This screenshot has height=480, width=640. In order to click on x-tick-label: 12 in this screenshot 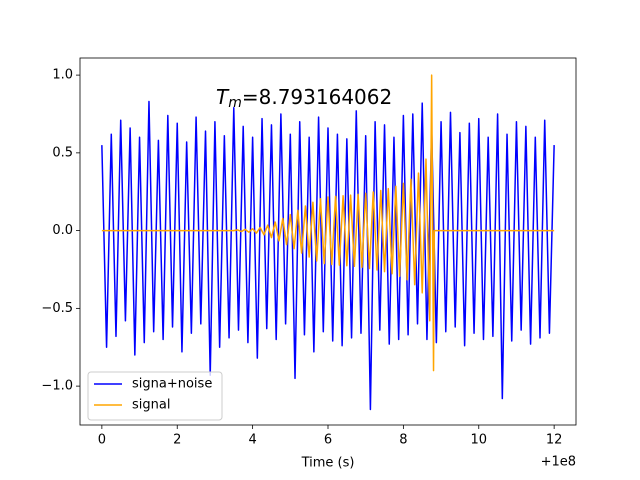, I will do `click(554, 440)`.